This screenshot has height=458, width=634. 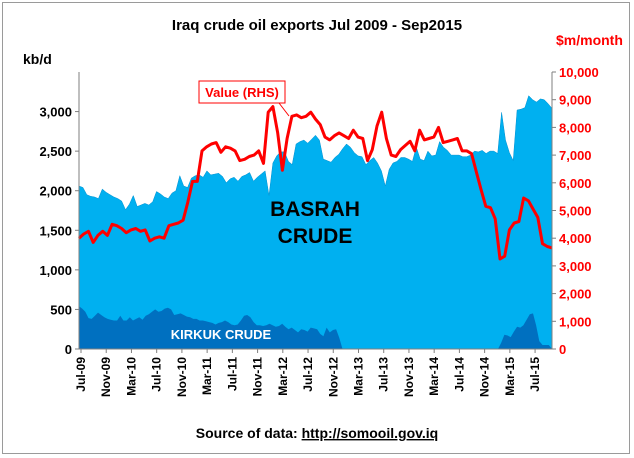 What do you see at coordinates (283, 376) in the screenshot?
I see `x-tick-label: Mar-12` at bounding box center [283, 376].